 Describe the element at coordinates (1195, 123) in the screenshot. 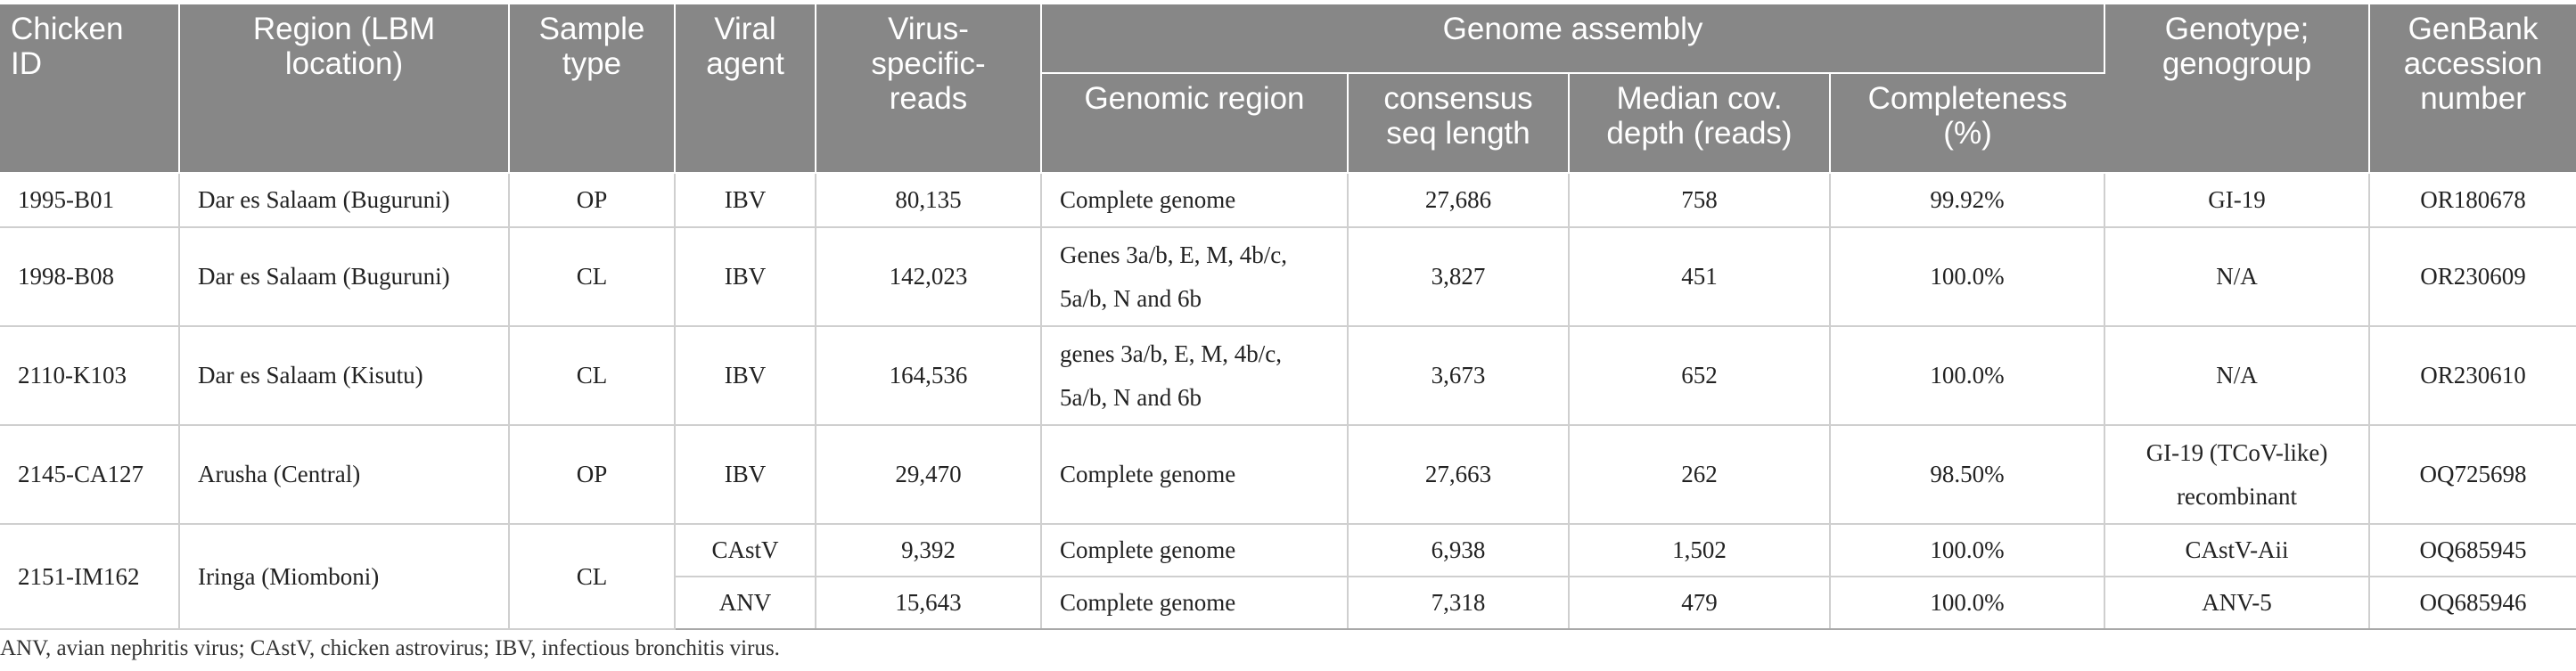

I see `header-genomic-region: Genomic region` at that location.